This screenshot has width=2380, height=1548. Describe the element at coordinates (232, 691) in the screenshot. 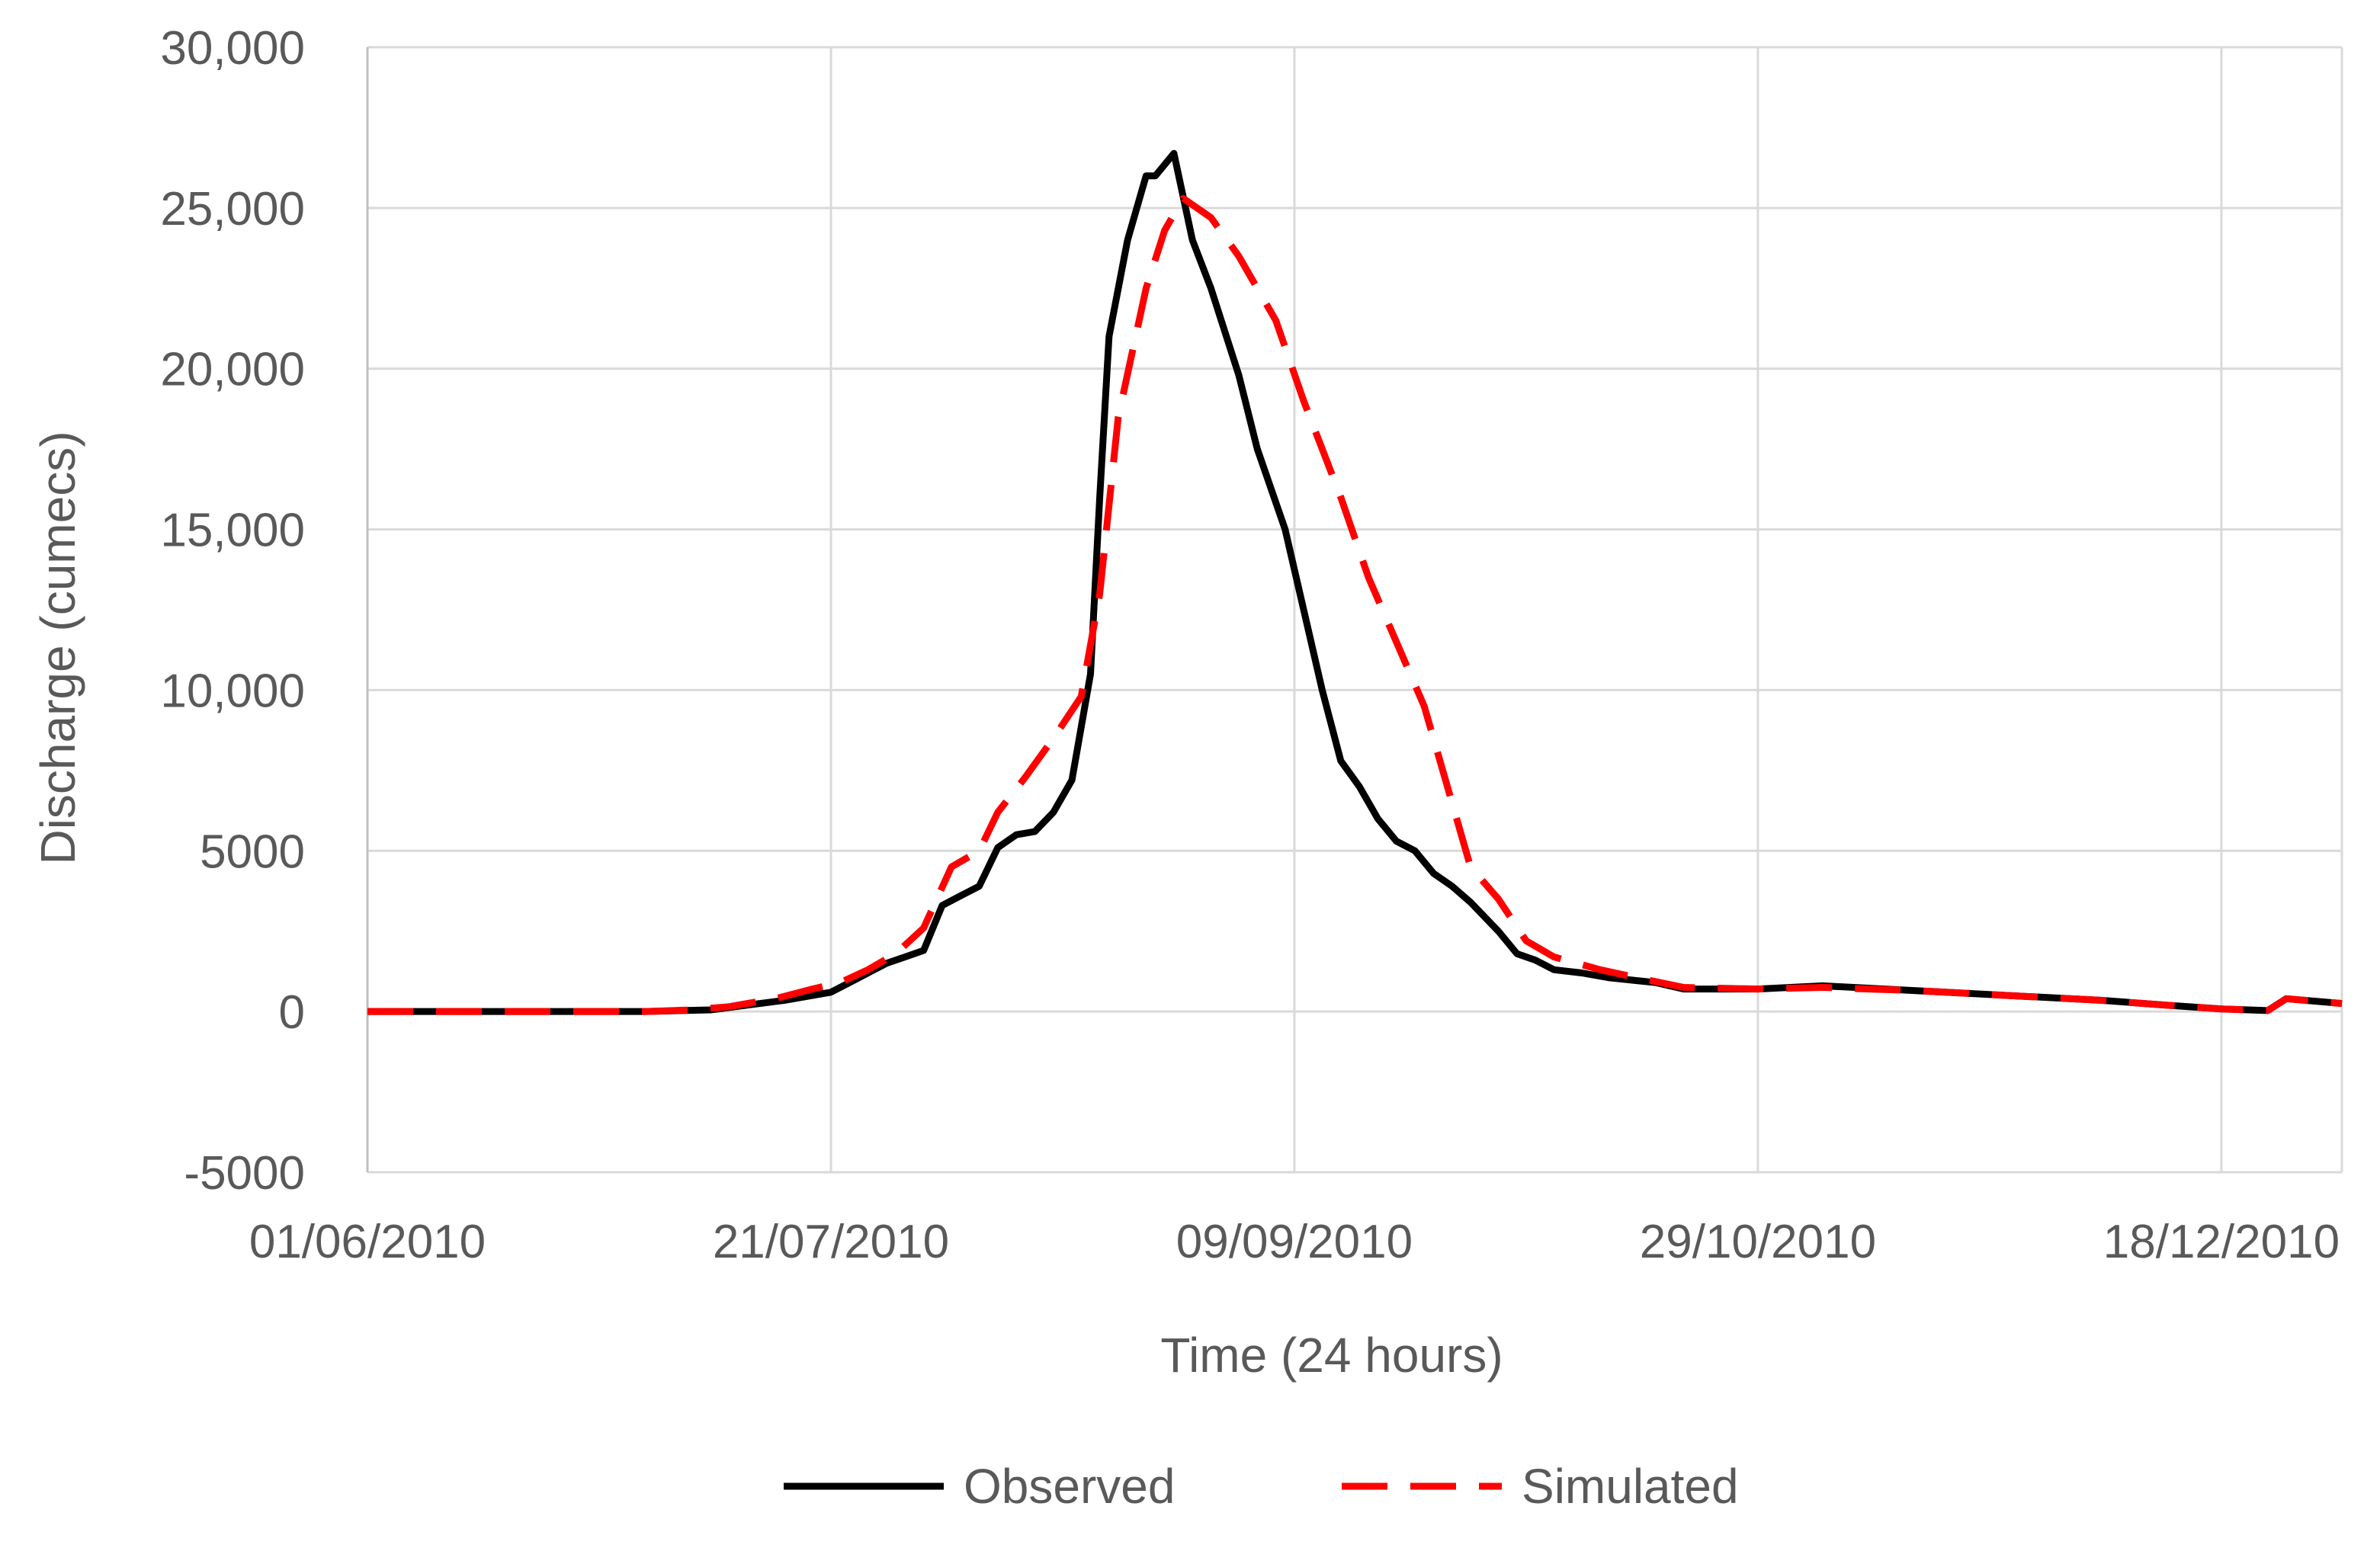

I see `y-tick-label: 10,000` at that location.